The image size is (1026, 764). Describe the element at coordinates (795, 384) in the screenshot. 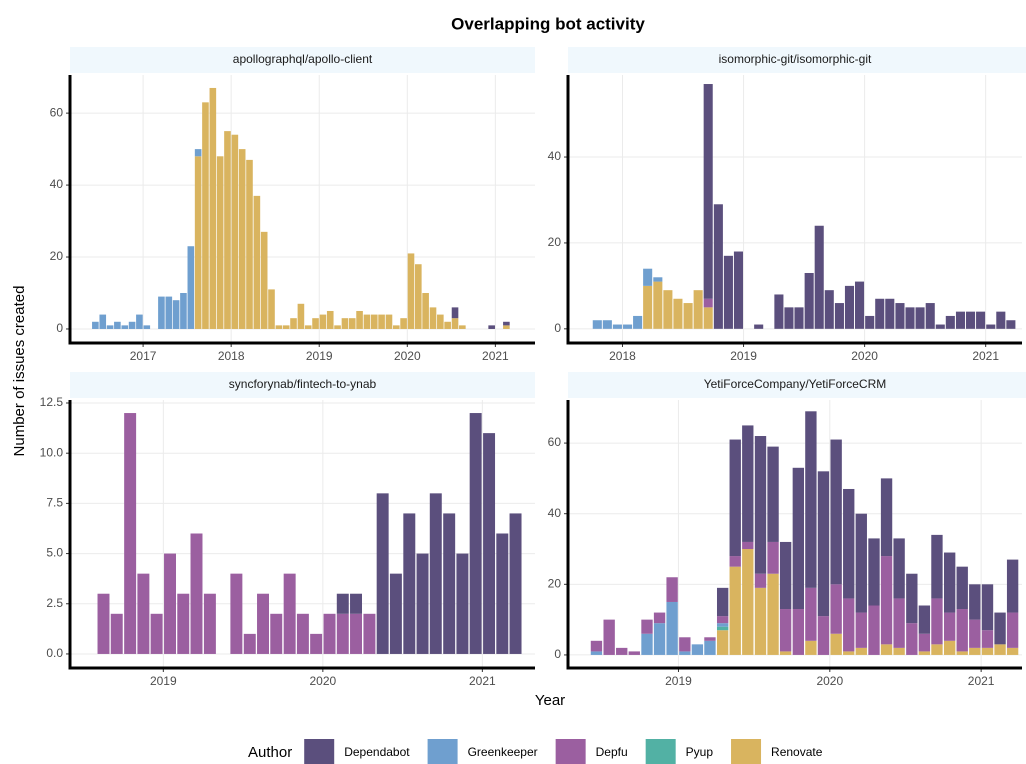

I see `panel-title: YetiForceCompany/YetiForceCRM` at that location.